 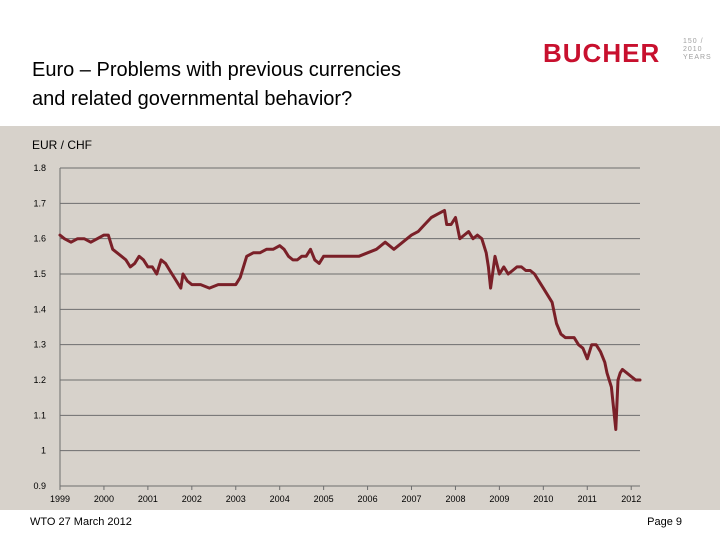 What do you see at coordinates (39, 415) in the screenshot?
I see `y-tick-label: 1.1` at bounding box center [39, 415].